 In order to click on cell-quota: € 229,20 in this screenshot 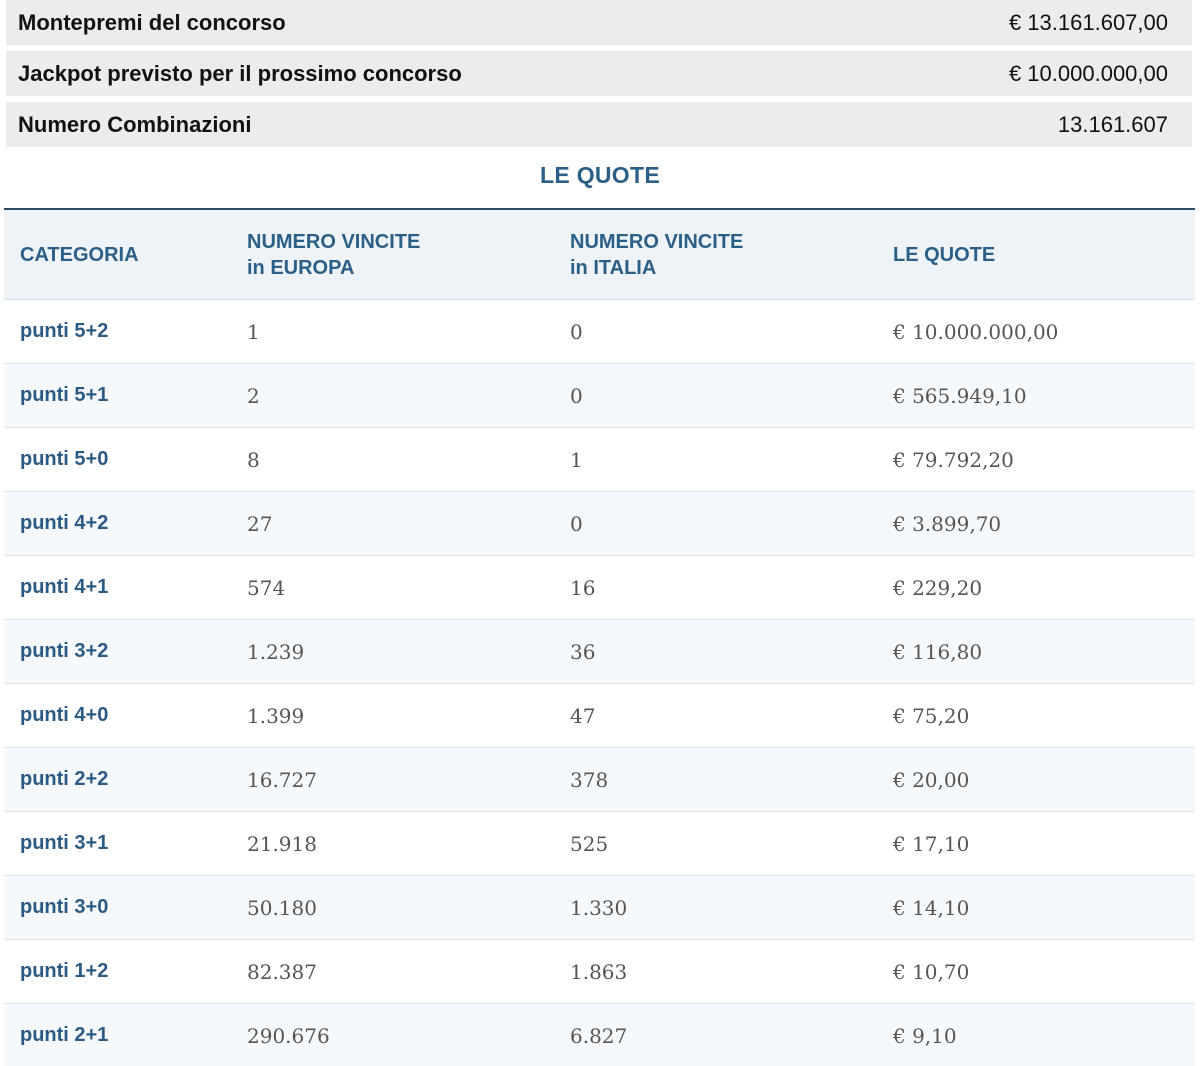, I will do `click(938, 587)`.